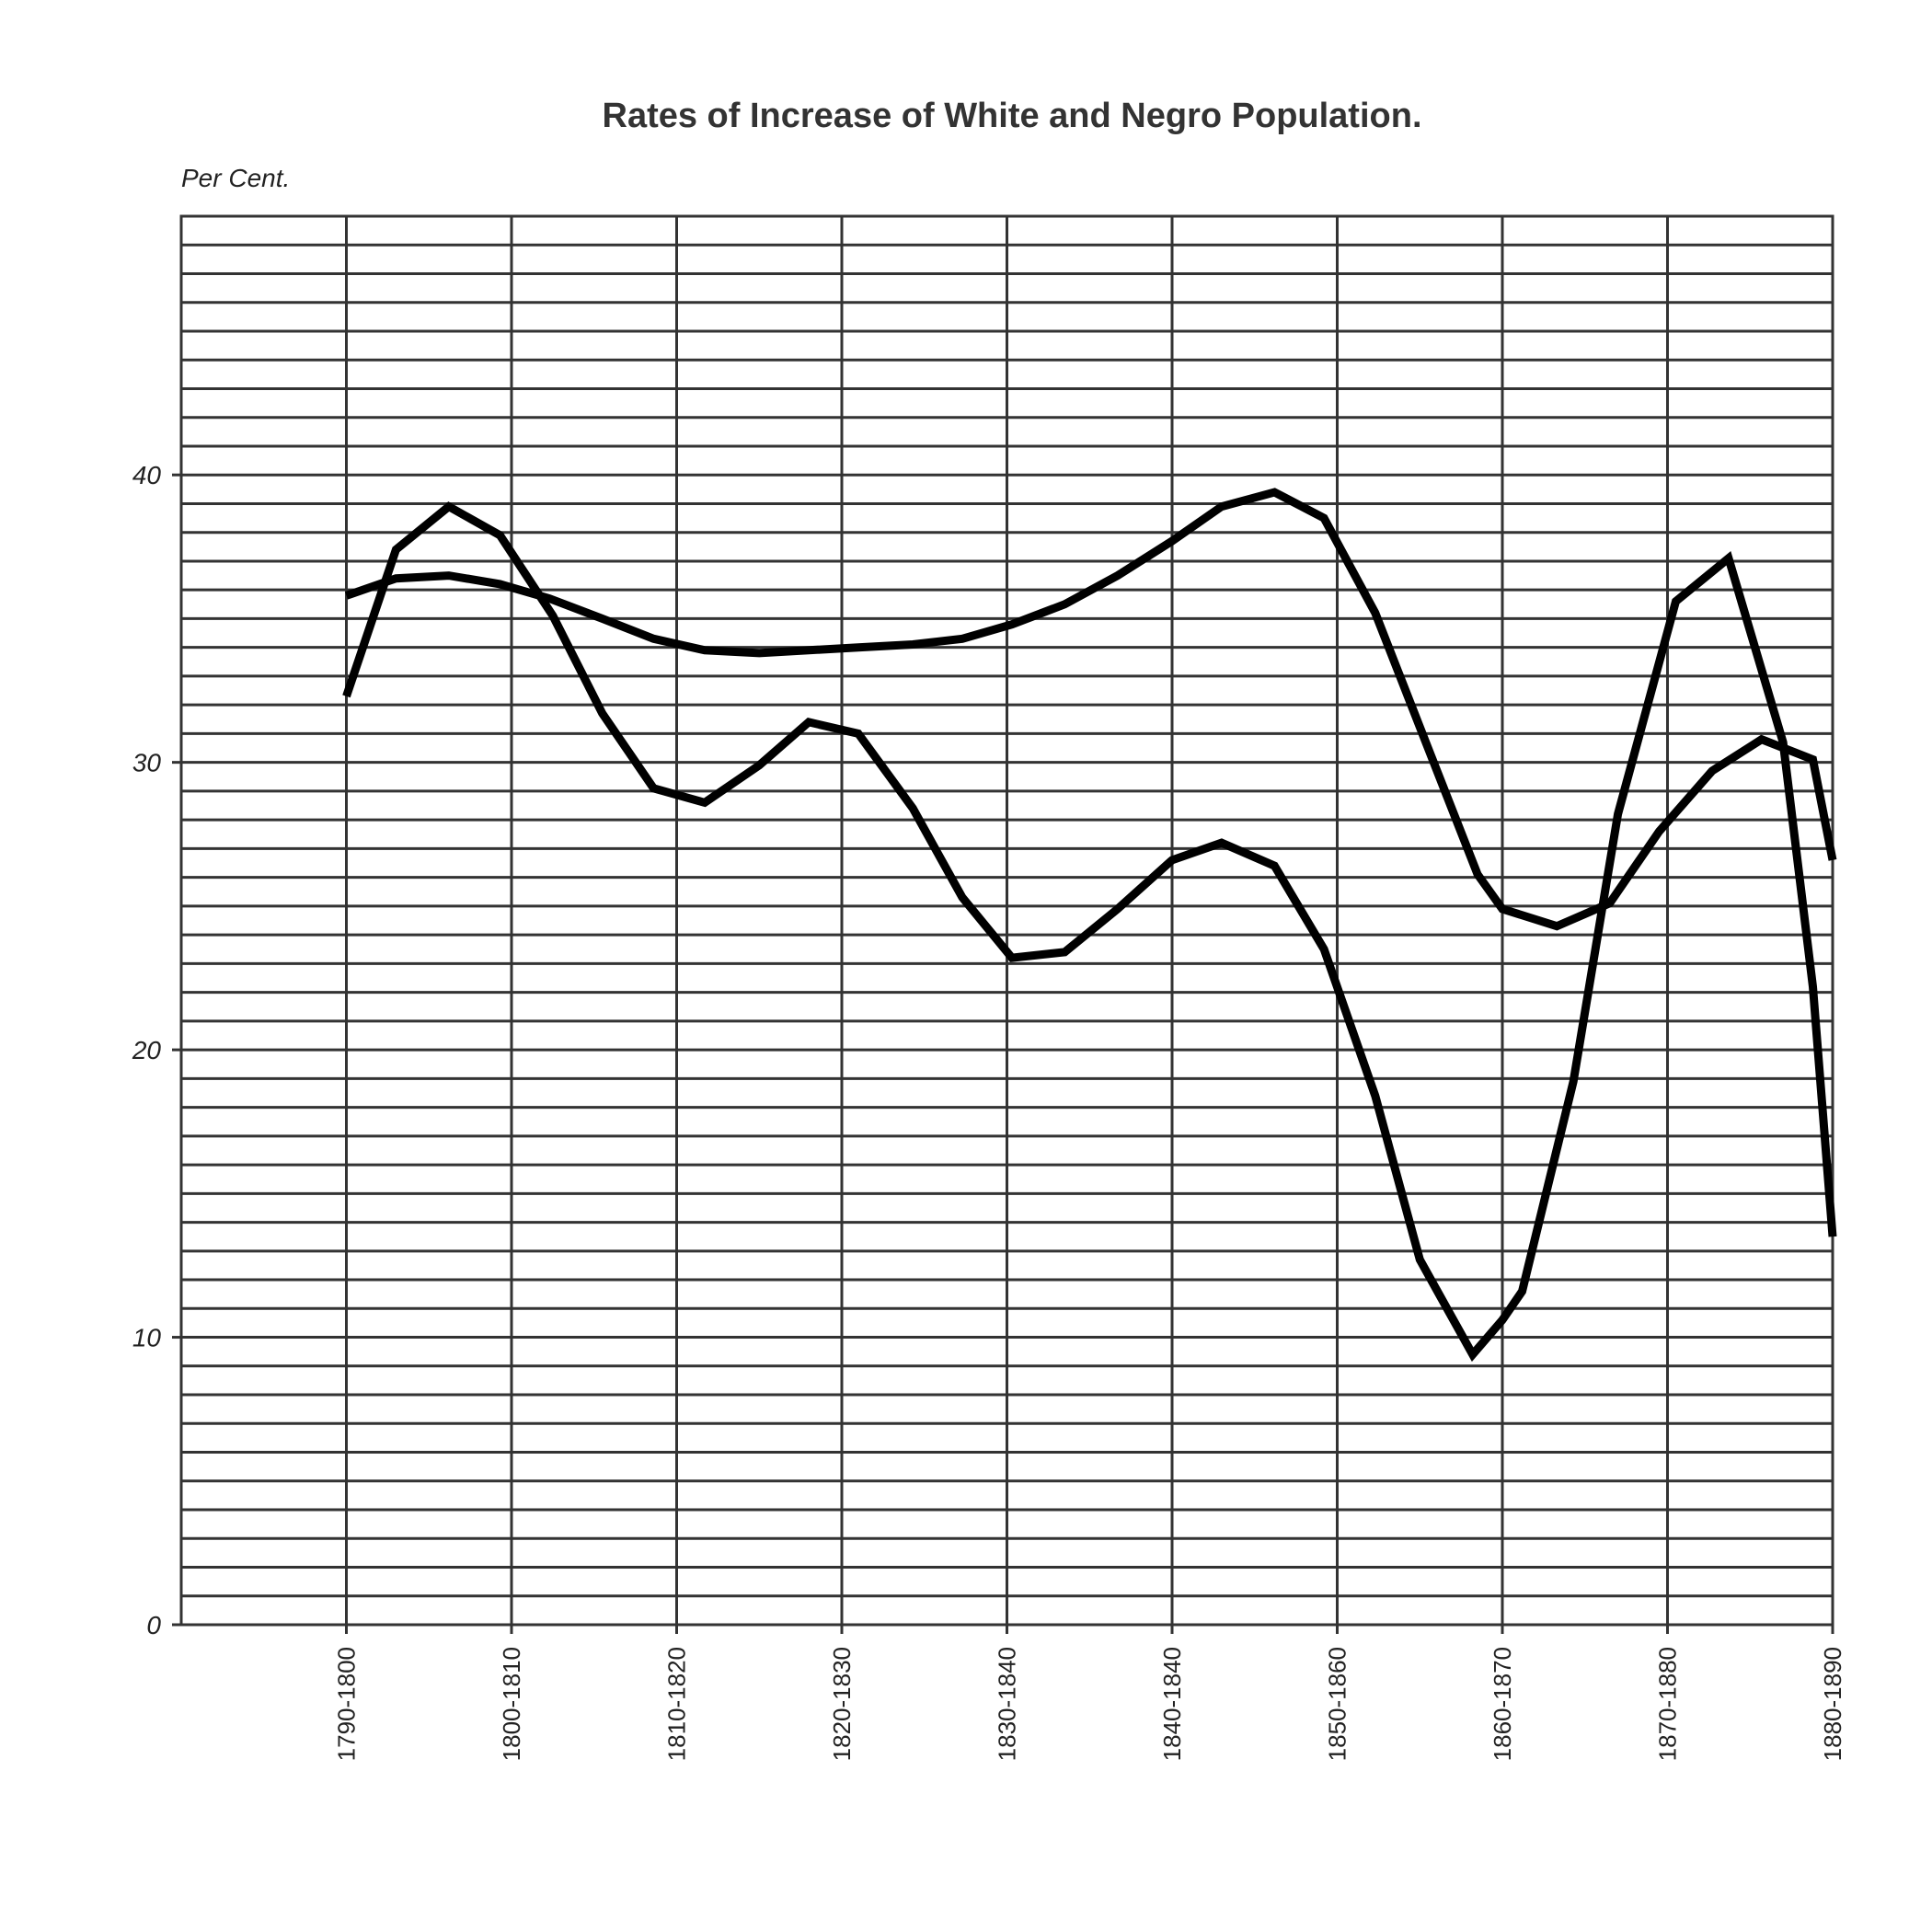 The image size is (1932, 1932). What do you see at coordinates (153, 1625) in the screenshot?
I see `y-tick-label: 0` at bounding box center [153, 1625].